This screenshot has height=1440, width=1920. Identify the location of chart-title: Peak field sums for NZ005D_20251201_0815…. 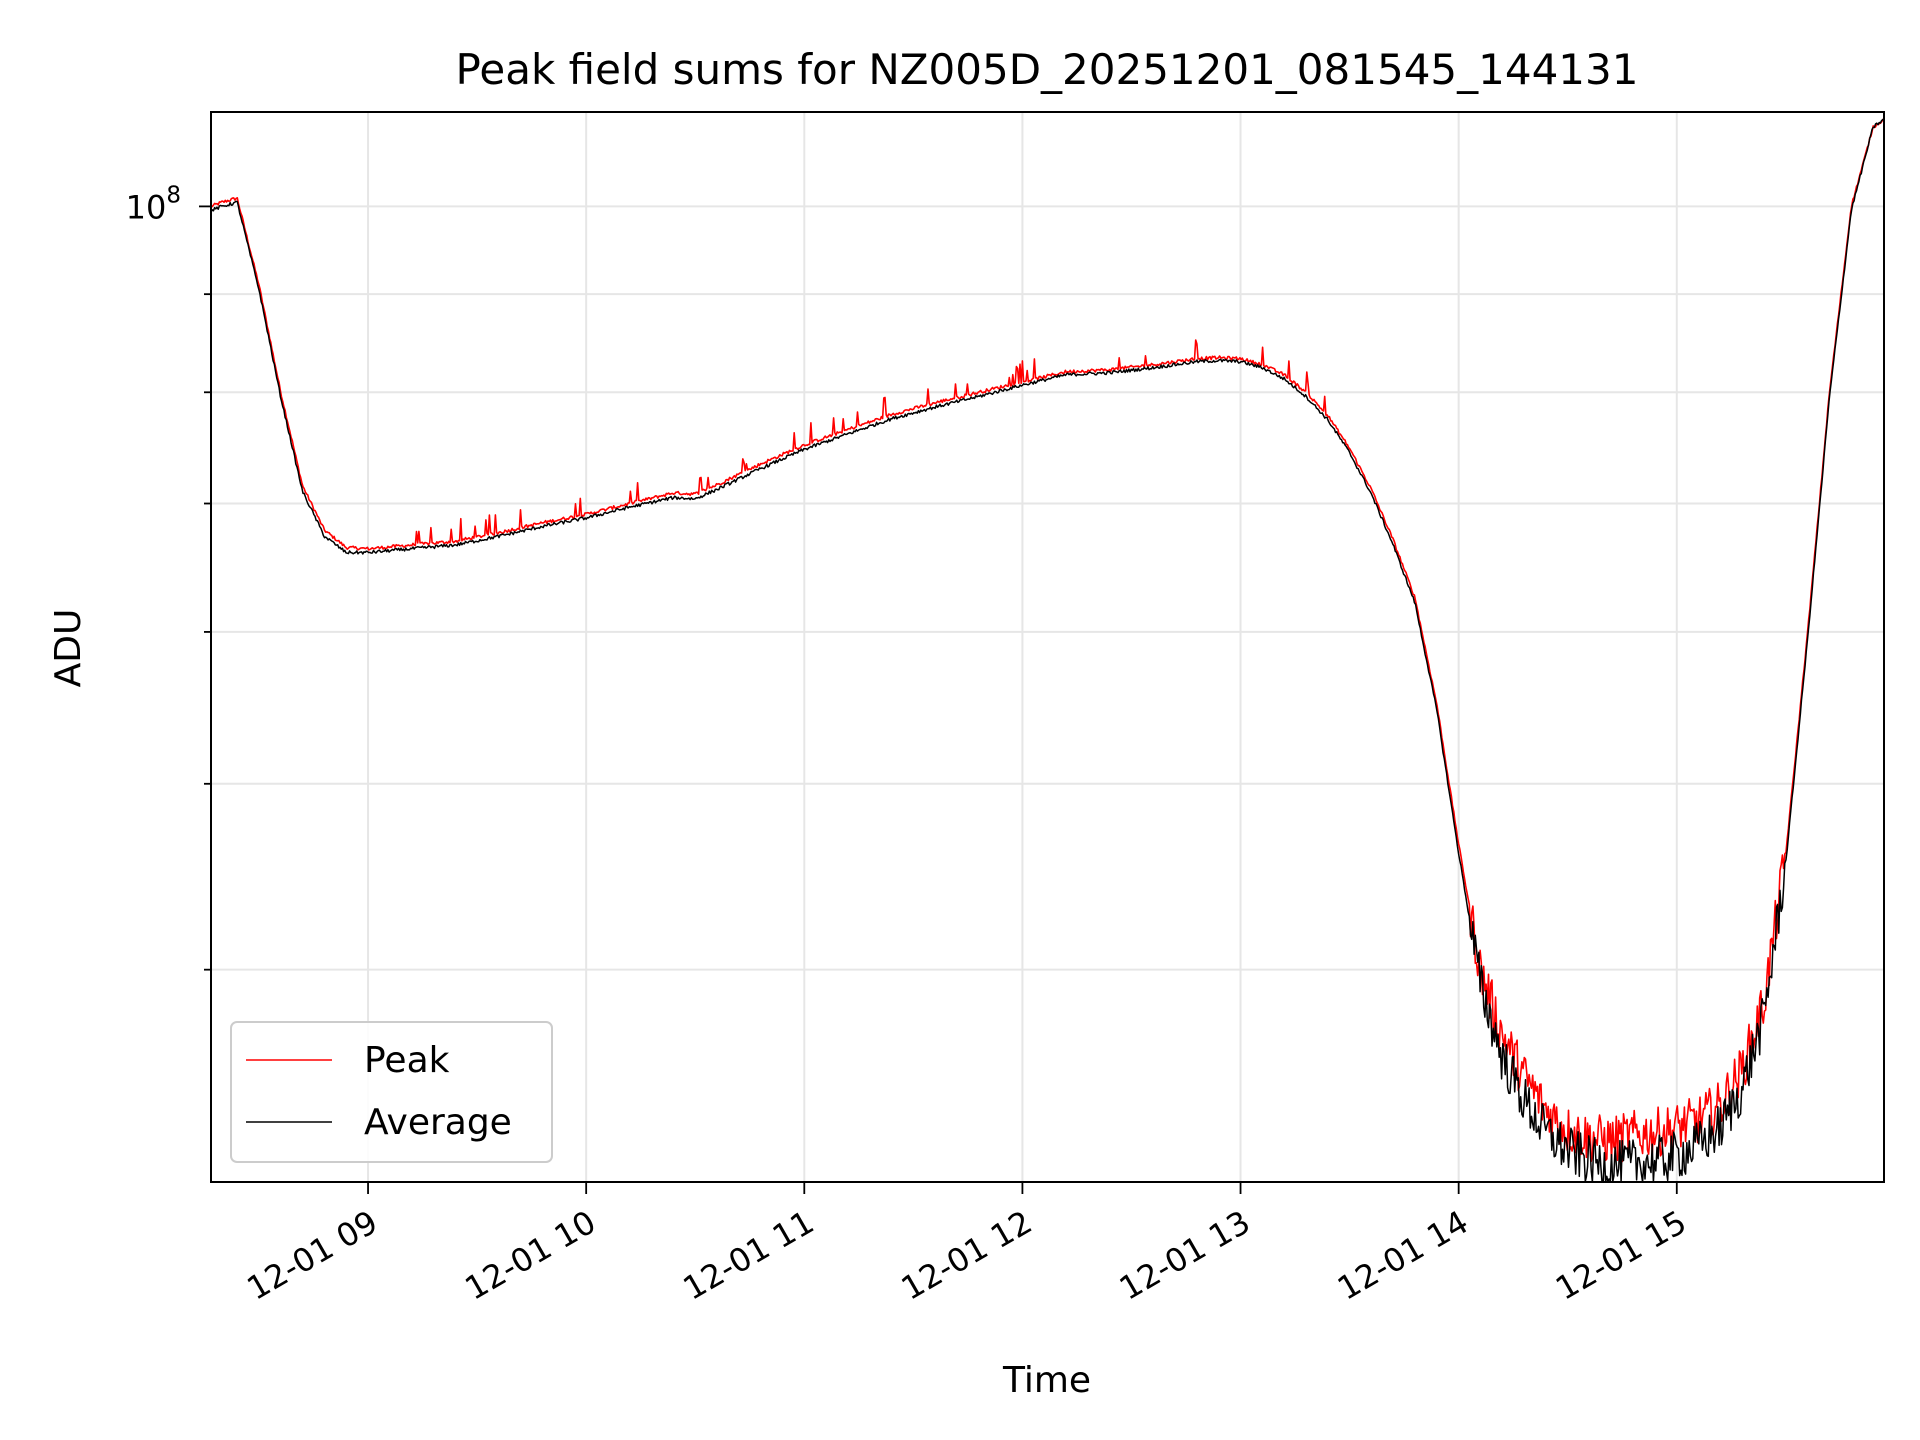
(1047, 69).